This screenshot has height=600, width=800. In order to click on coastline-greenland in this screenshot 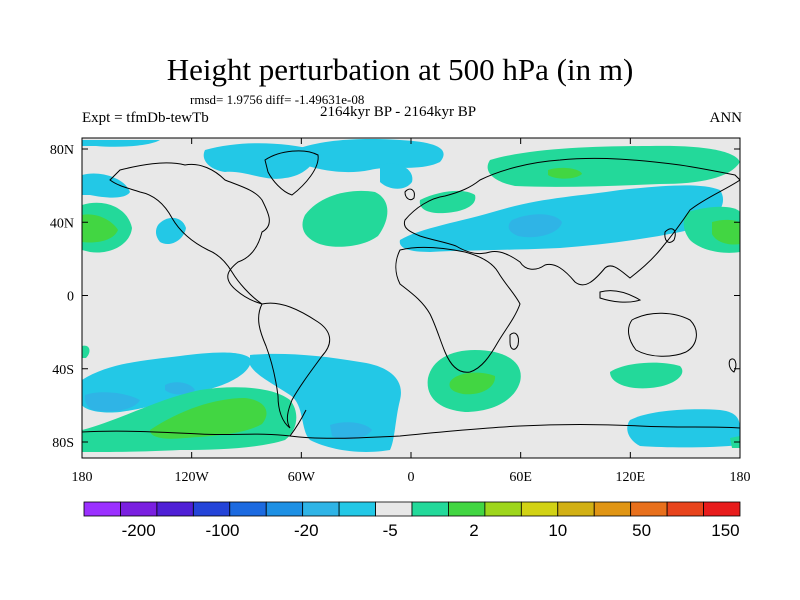, I will do `click(291, 173)`.